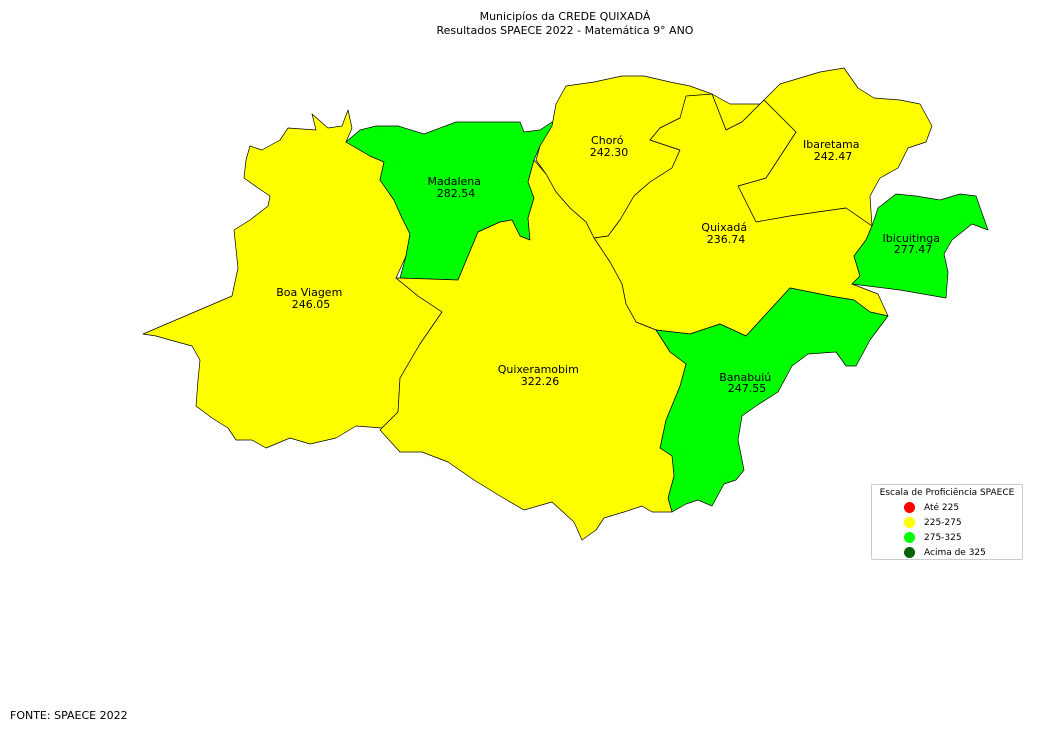  I want to click on legend-label: Acima de 325, so click(955, 552).